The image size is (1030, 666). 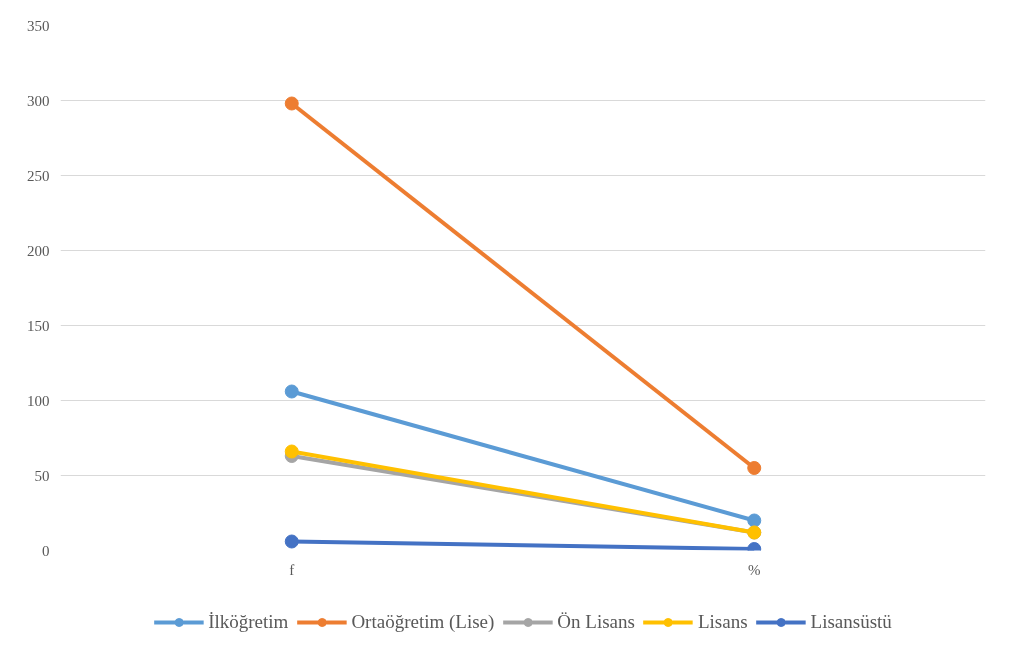 I want to click on y-tick-label: 300, so click(x=38, y=100).